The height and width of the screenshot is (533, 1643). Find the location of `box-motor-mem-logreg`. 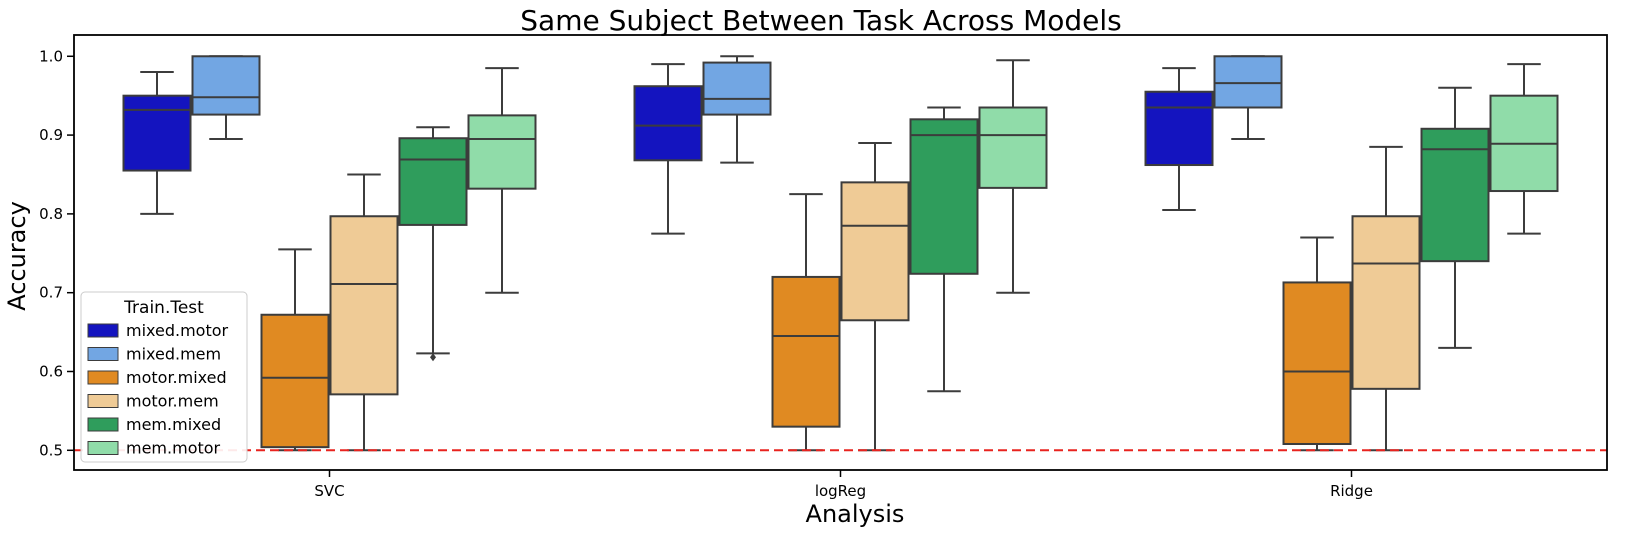

box-motor-mem-logreg is located at coordinates (875, 296).